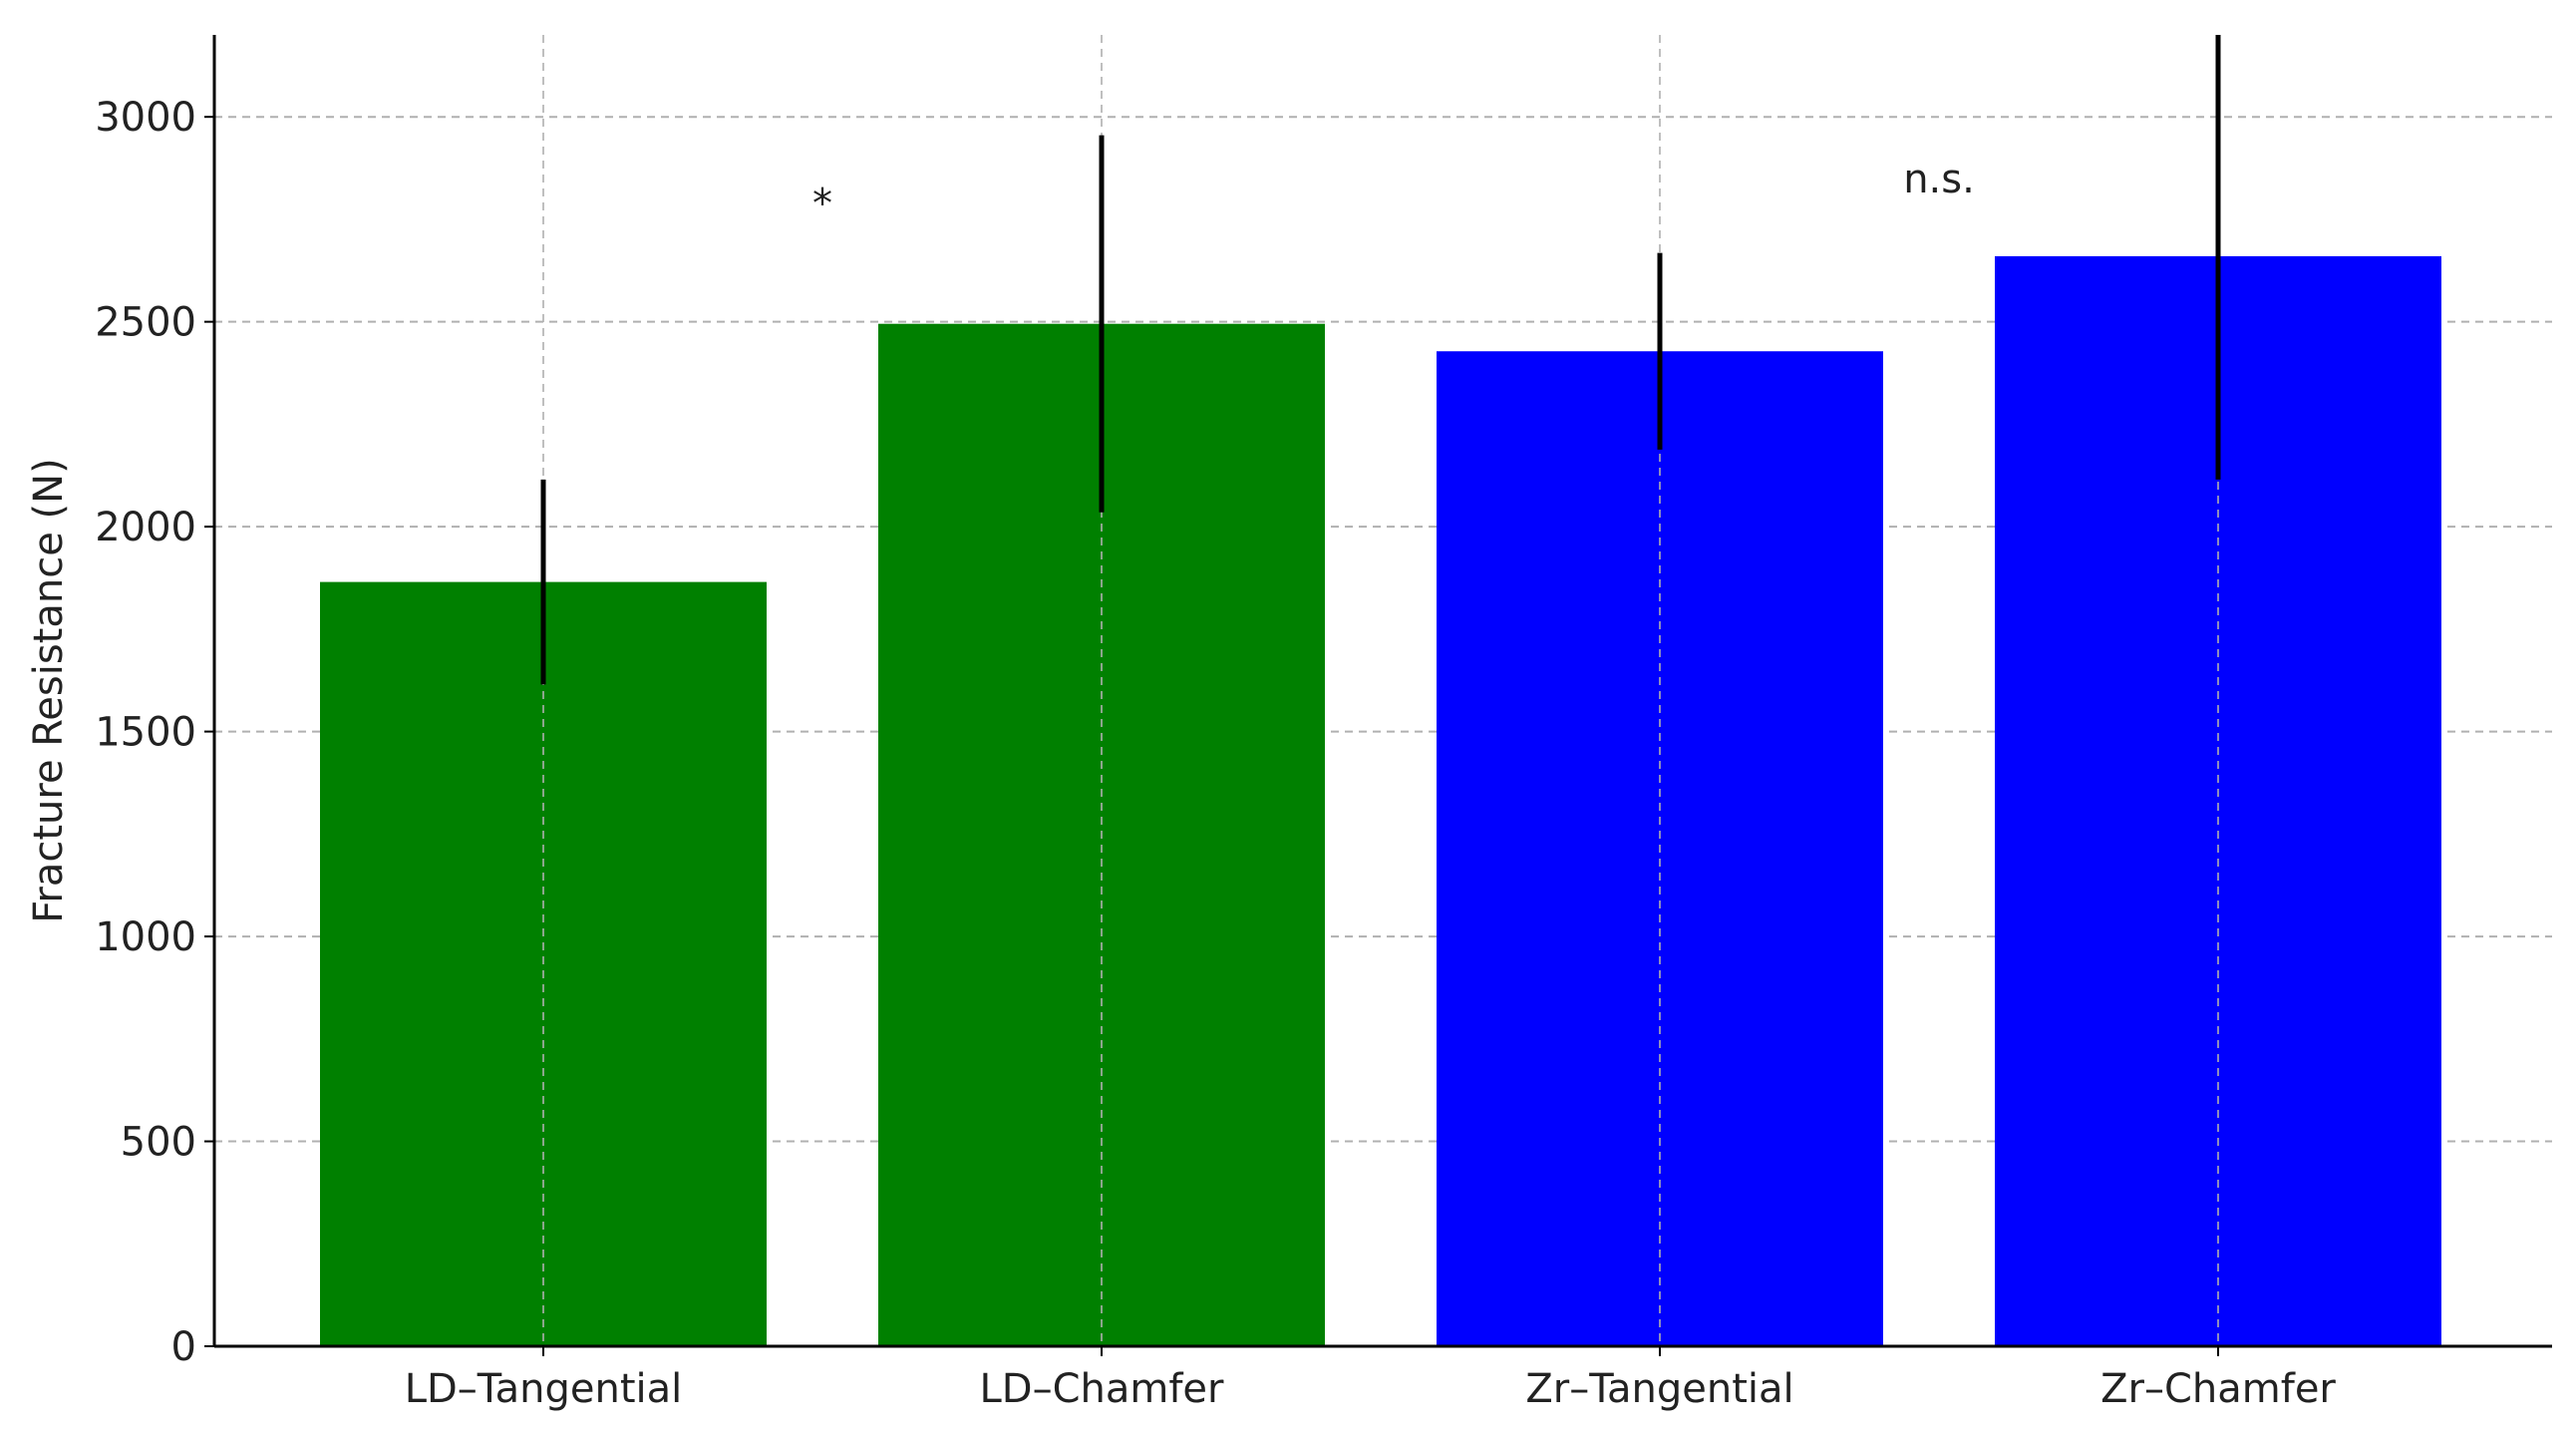 Image resolution: width=2576 pixels, height=1438 pixels. I want to click on significance-annotation: n.s., so click(1939, 179).